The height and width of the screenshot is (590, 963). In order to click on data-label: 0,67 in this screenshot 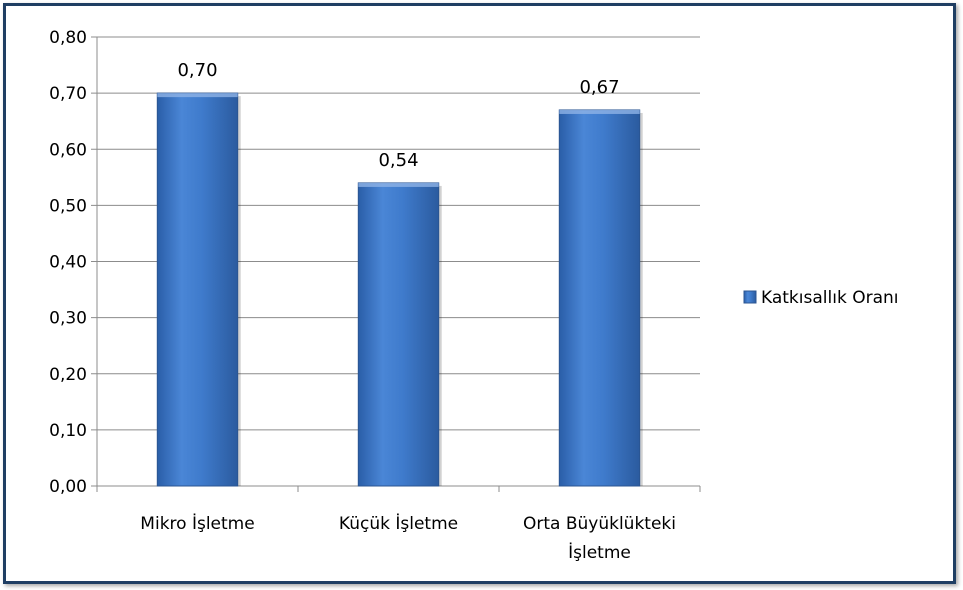, I will do `click(599, 87)`.